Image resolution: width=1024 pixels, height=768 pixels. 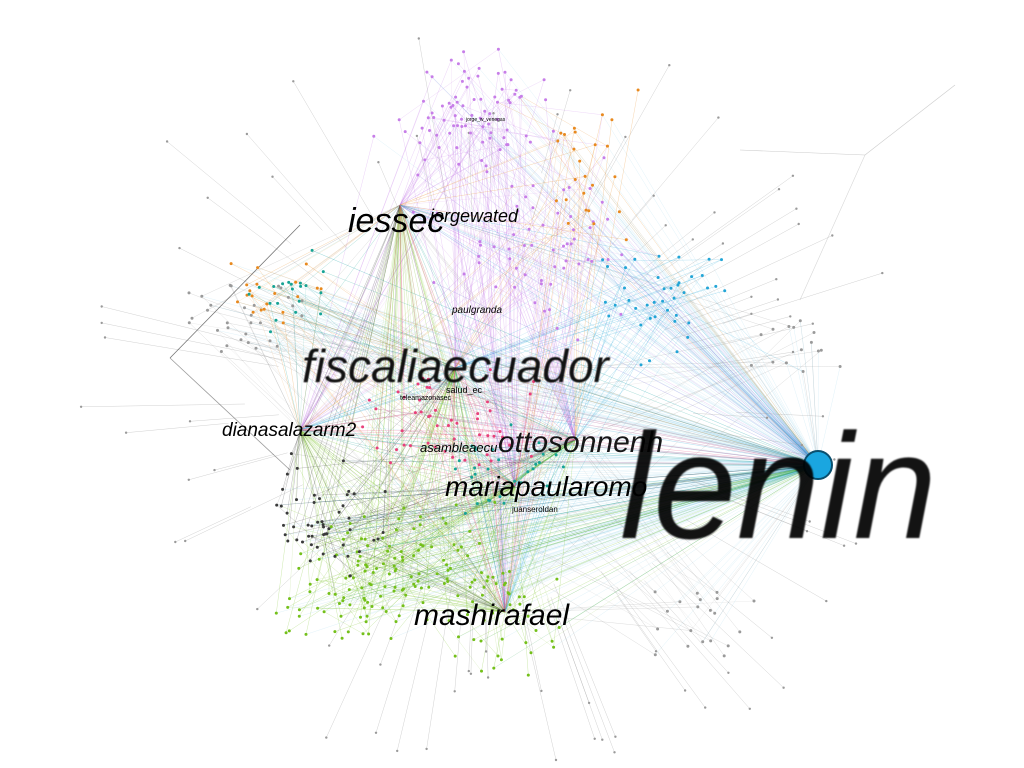 I want to click on label-mashirafael: mashirafael, so click(x=492, y=615).